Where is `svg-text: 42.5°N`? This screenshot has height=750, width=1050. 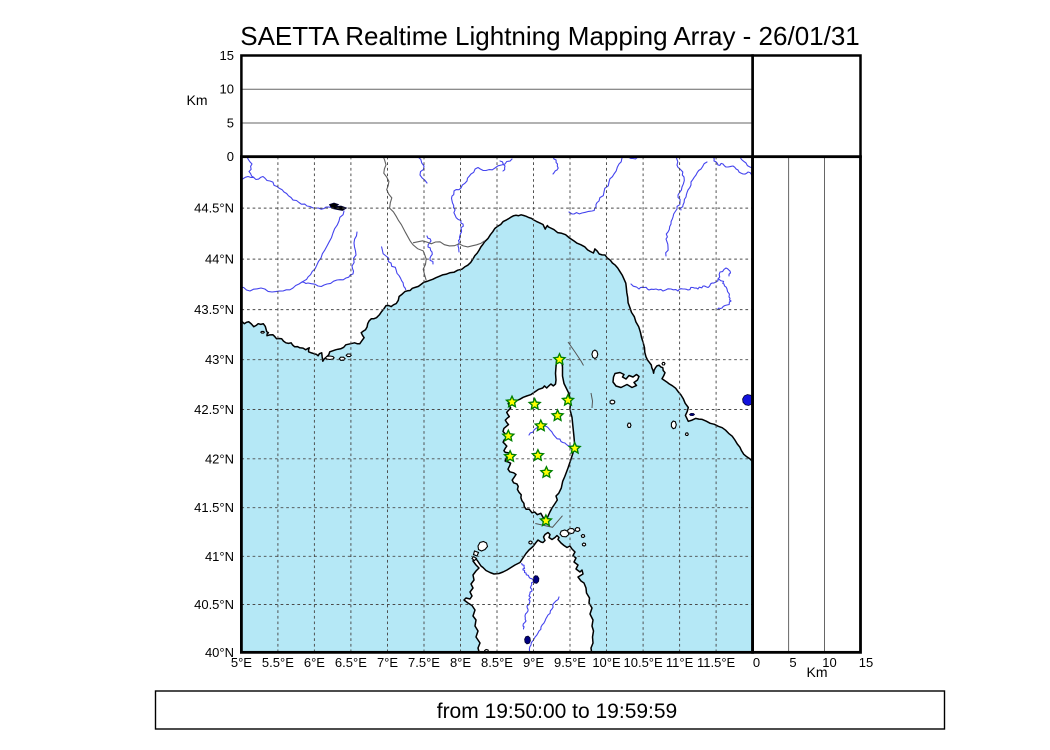 svg-text: 42.5°N is located at coordinates (214, 409).